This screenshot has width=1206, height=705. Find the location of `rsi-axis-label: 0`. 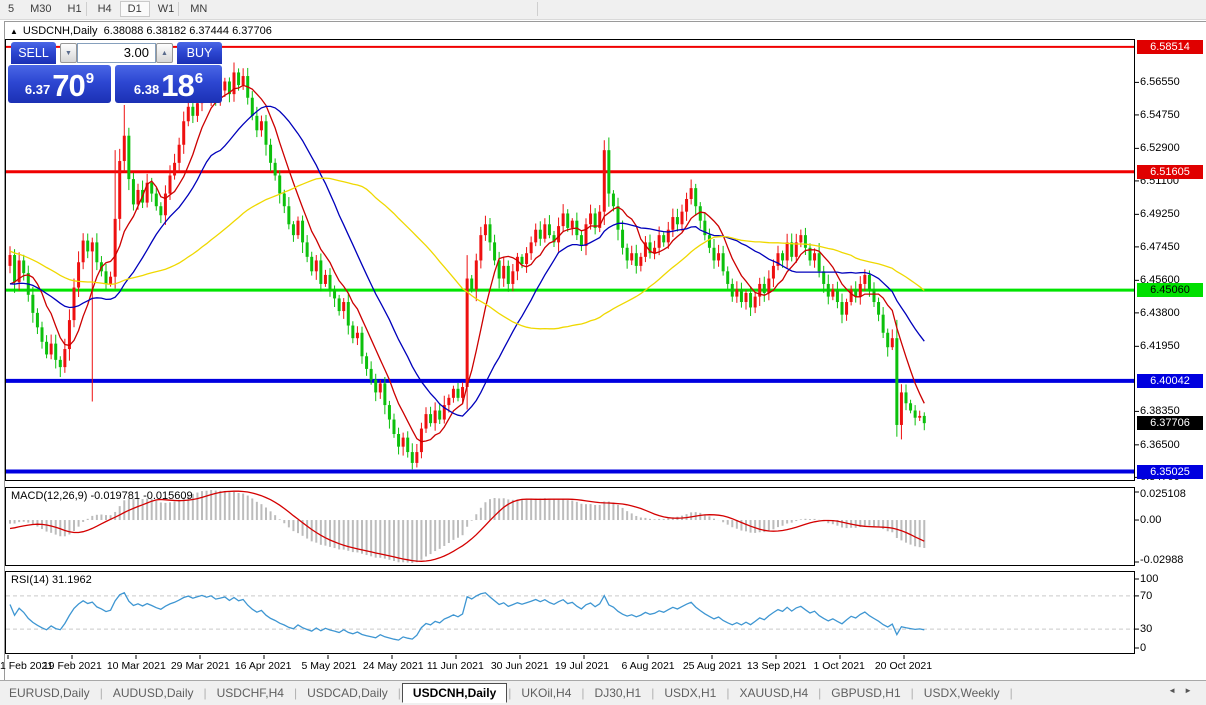

rsi-axis-label: 0 is located at coordinates (1143, 648).